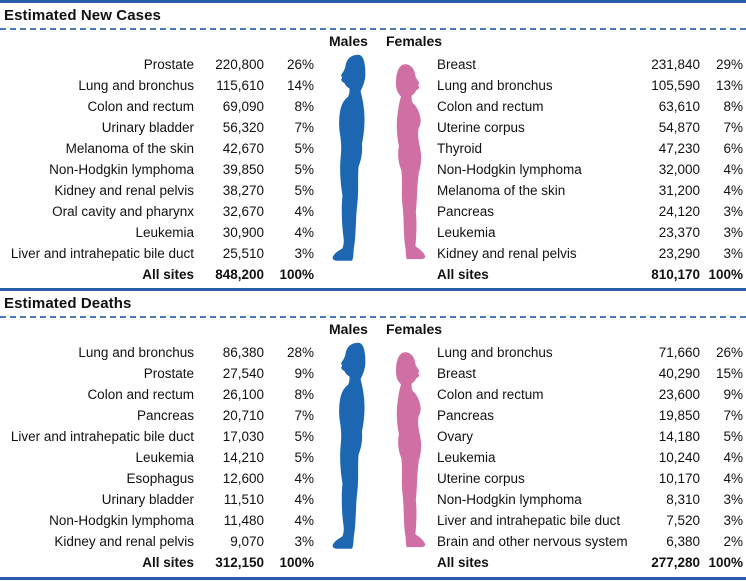  Describe the element at coordinates (679, 415) in the screenshot. I see `death-count: 19,850` at that location.